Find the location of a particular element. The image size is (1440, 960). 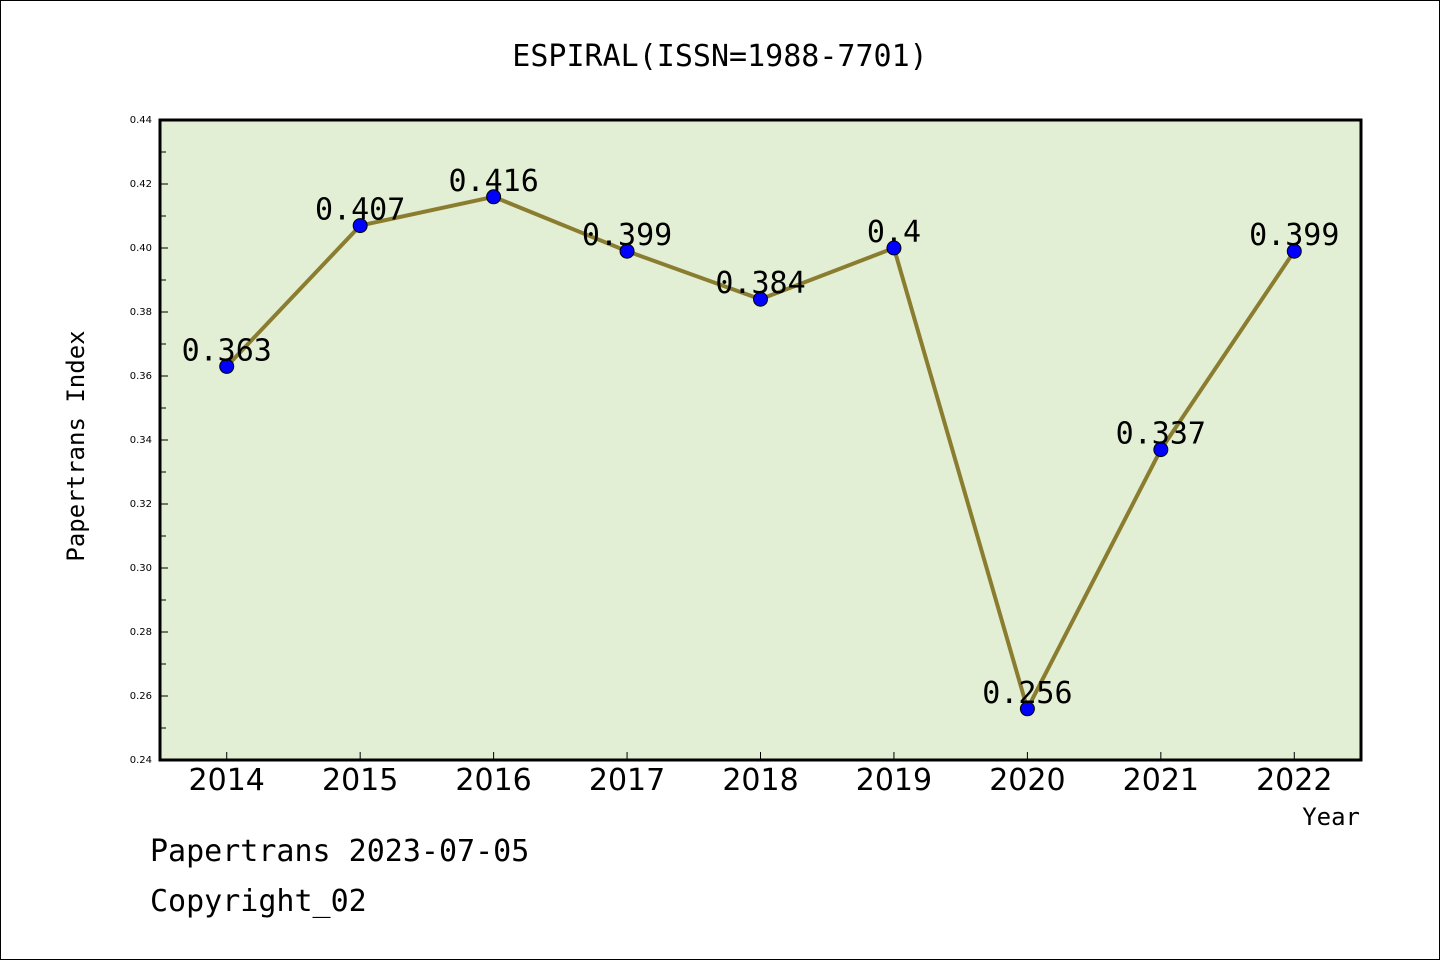

x-axis: 2014 2015 2016 2017 2018 2019 2020 2021 2022 is located at coordinates (760, 775).